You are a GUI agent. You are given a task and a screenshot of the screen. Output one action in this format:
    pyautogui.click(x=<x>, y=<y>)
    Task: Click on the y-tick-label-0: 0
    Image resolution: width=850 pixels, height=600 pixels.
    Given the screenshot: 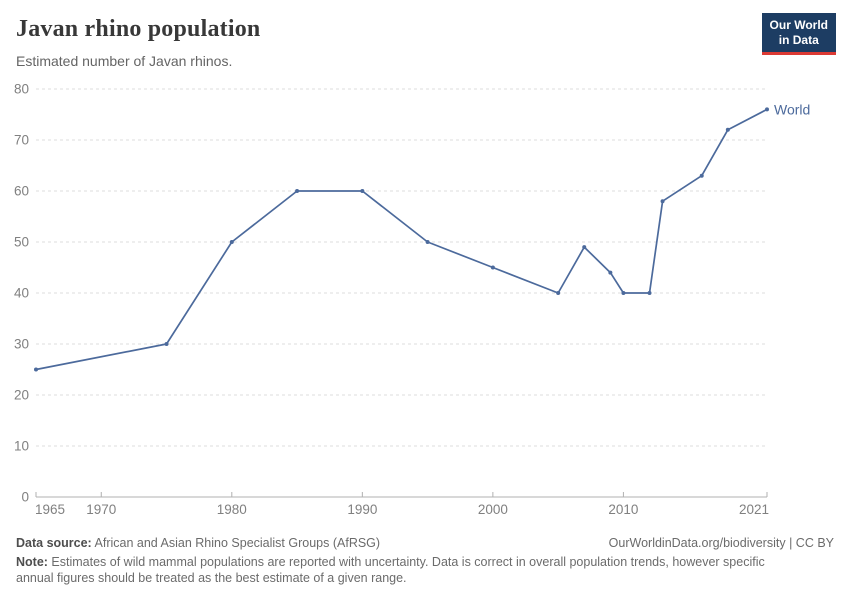 What is the action you would take?
    pyautogui.click(x=25, y=497)
    